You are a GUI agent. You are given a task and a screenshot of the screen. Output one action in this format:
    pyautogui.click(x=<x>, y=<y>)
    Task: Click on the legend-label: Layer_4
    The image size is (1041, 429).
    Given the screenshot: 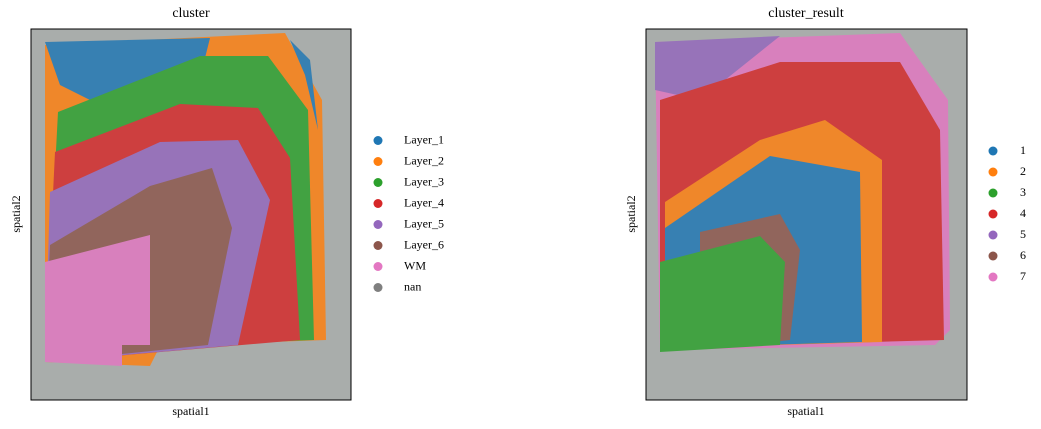 What is the action you would take?
    pyautogui.click(x=424, y=202)
    